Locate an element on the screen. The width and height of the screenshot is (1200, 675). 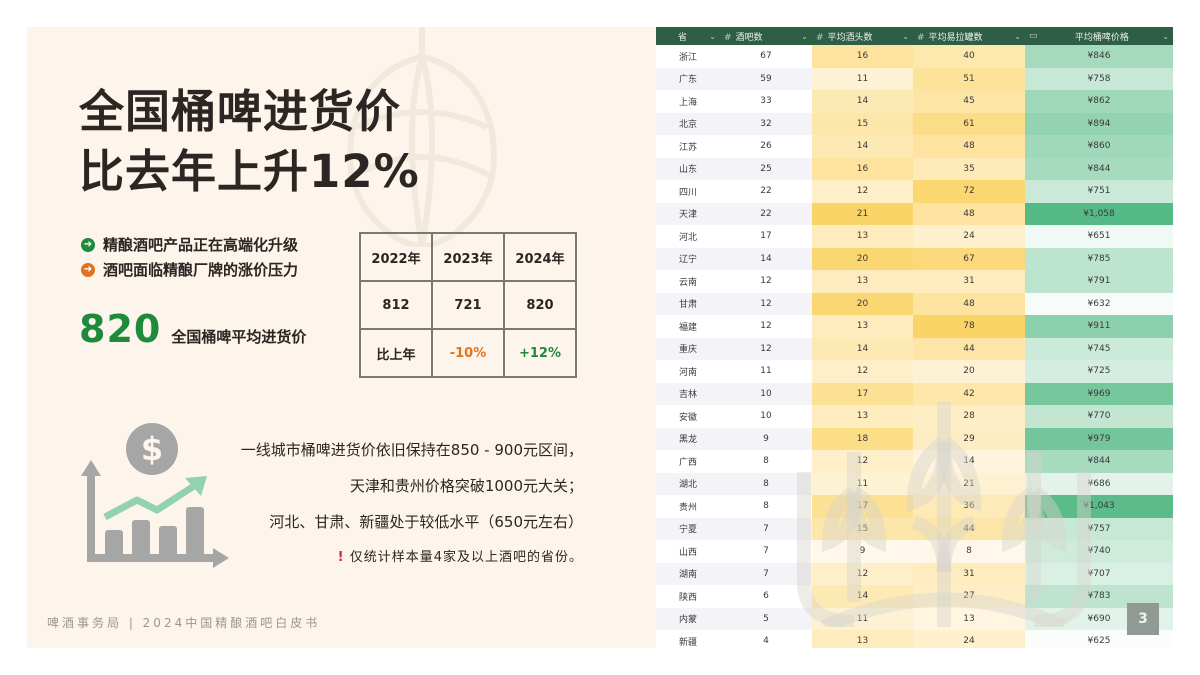
cell-avg-taps: 15 is located at coordinates (862, 528).